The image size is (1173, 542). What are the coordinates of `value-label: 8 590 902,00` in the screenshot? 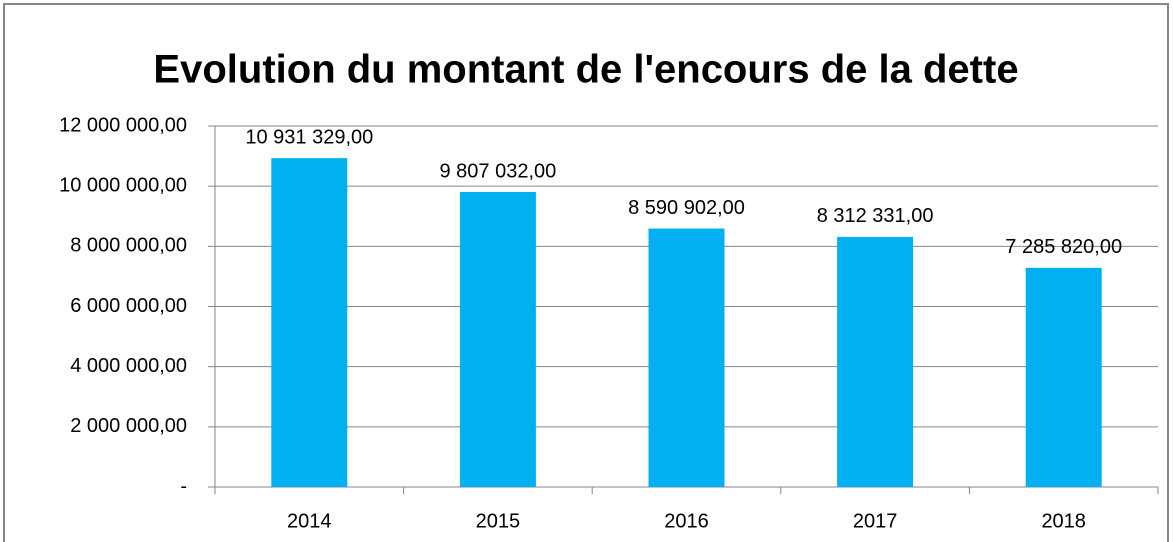 It's located at (686, 208).